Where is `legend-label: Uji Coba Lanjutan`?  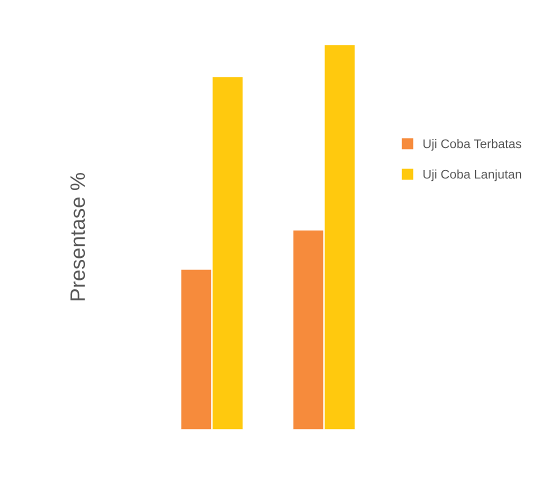 legend-label: Uji Coba Lanjutan is located at coordinates (472, 175).